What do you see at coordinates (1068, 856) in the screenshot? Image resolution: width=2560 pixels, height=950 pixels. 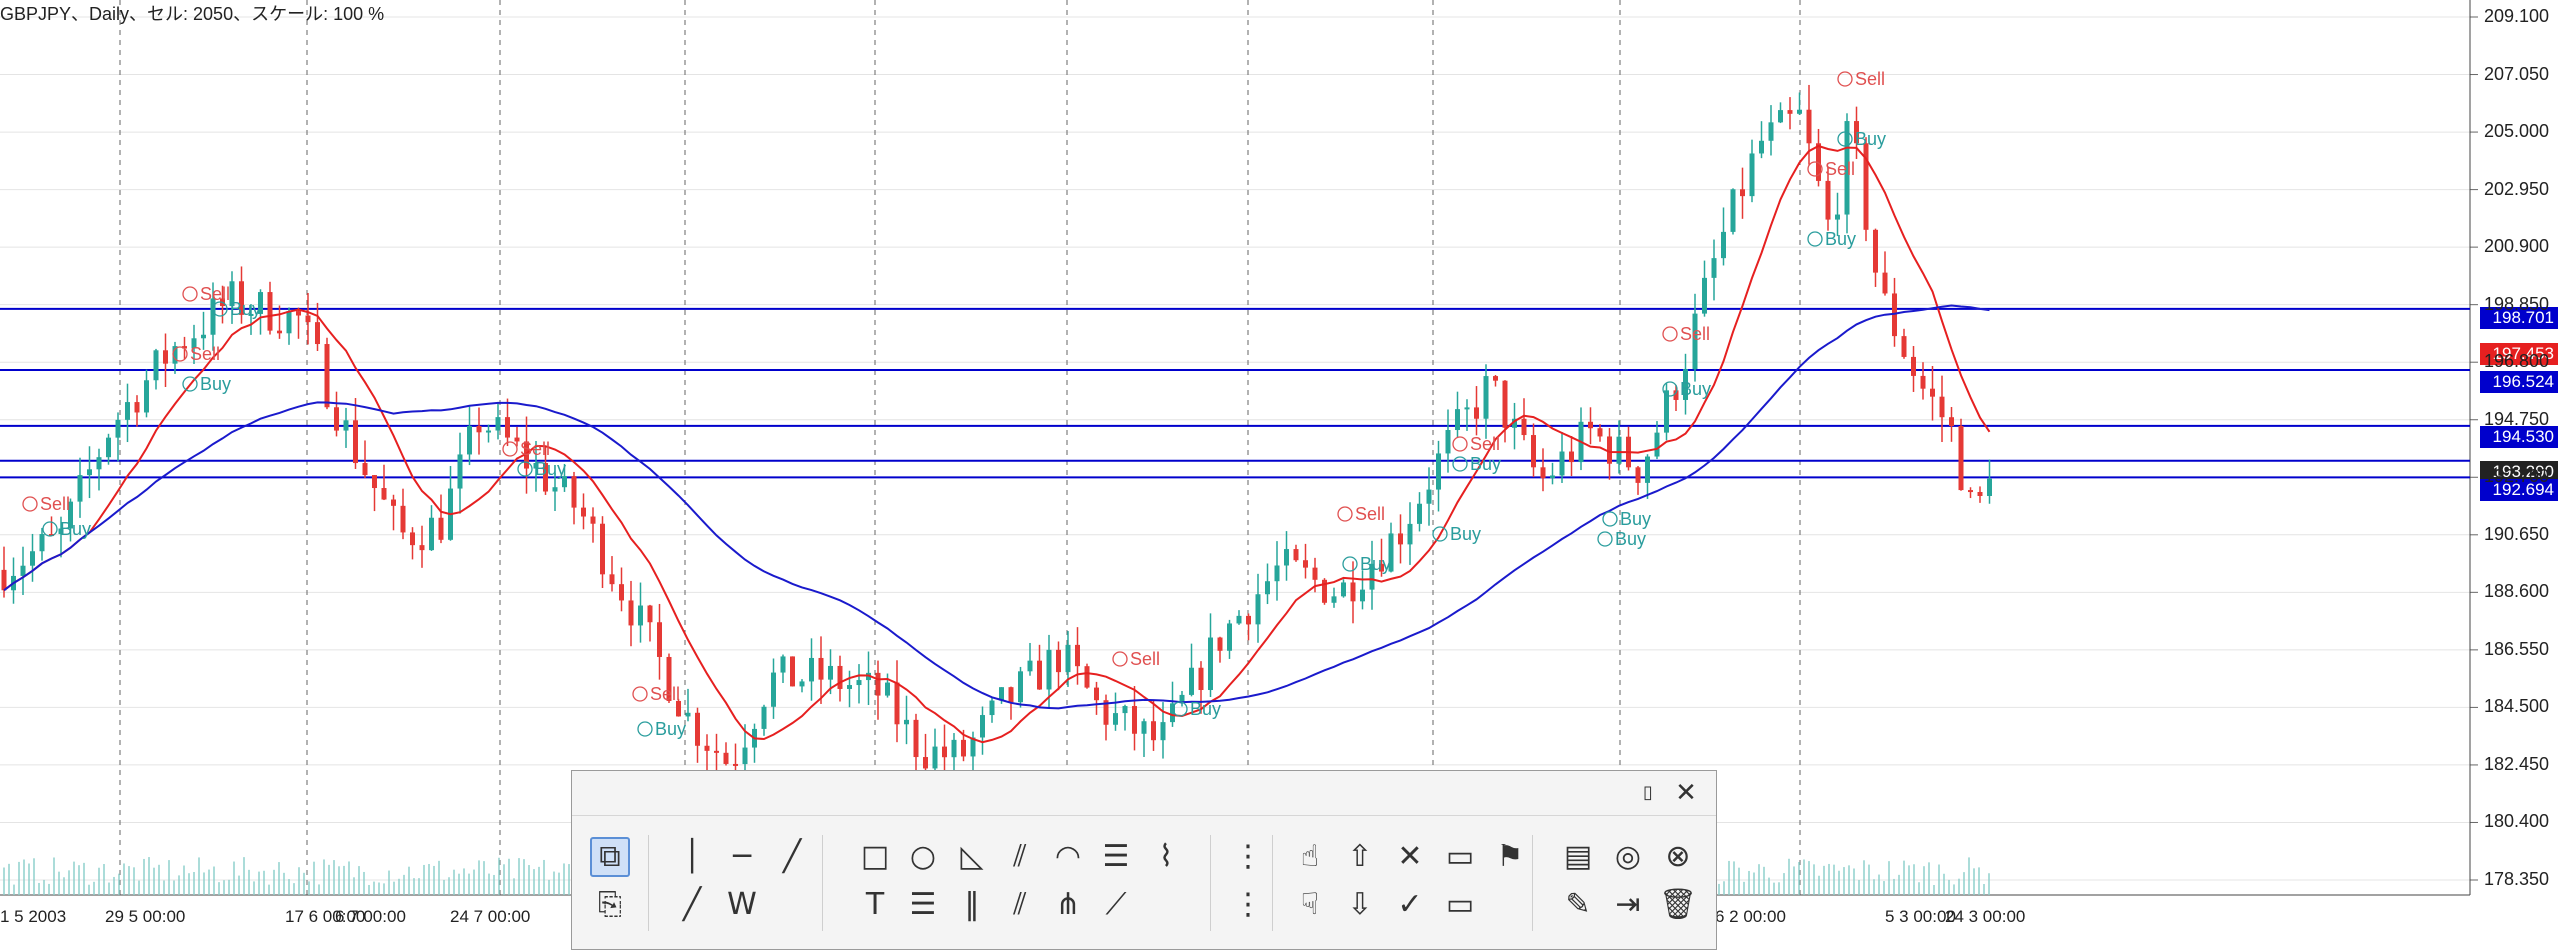 I see `fibo-arc-icon: ◠` at bounding box center [1068, 856].